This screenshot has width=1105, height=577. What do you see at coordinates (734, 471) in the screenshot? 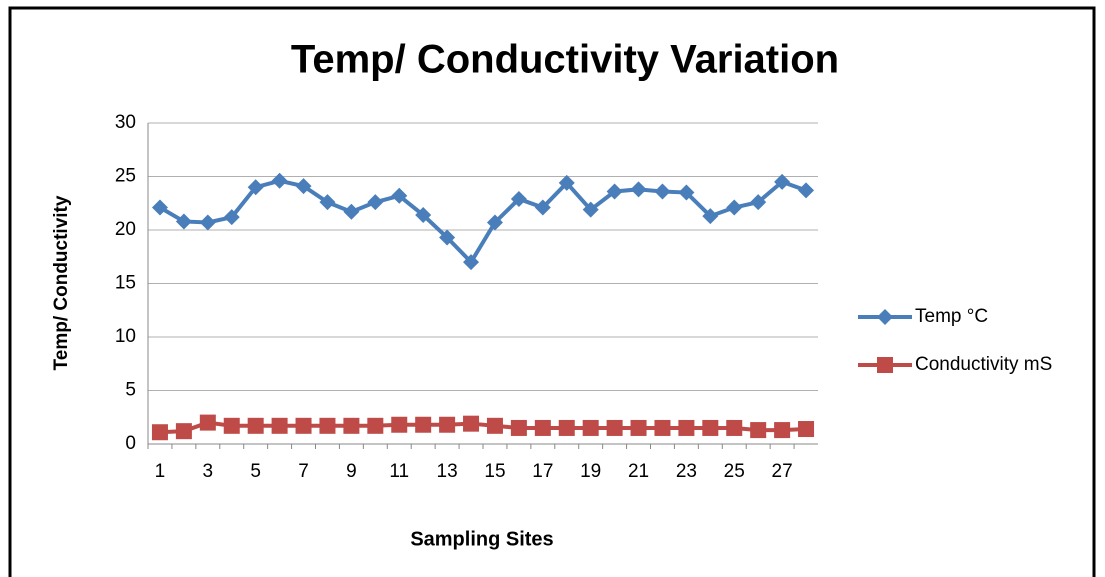
I see `x-tick-label: 25` at bounding box center [734, 471].